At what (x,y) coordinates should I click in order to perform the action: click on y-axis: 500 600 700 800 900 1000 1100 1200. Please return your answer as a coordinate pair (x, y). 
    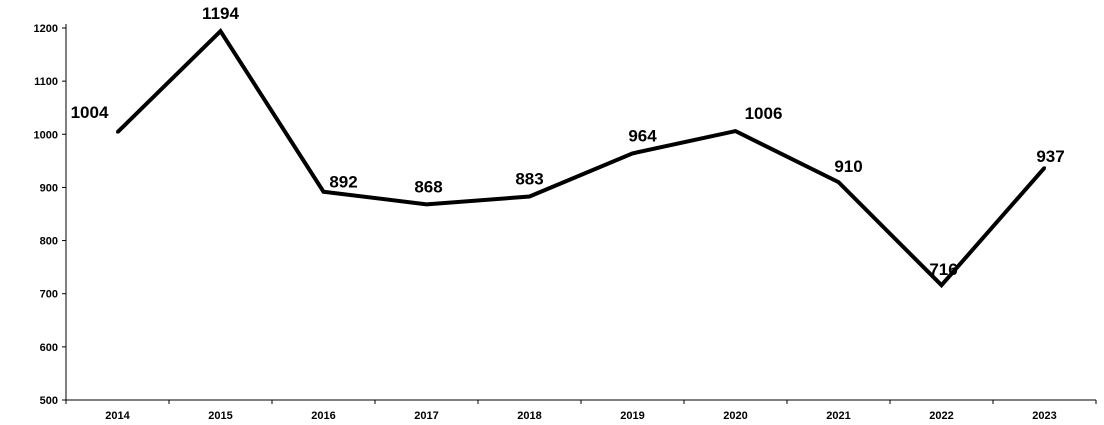
    Looking at the image, I should click on (50, 215).